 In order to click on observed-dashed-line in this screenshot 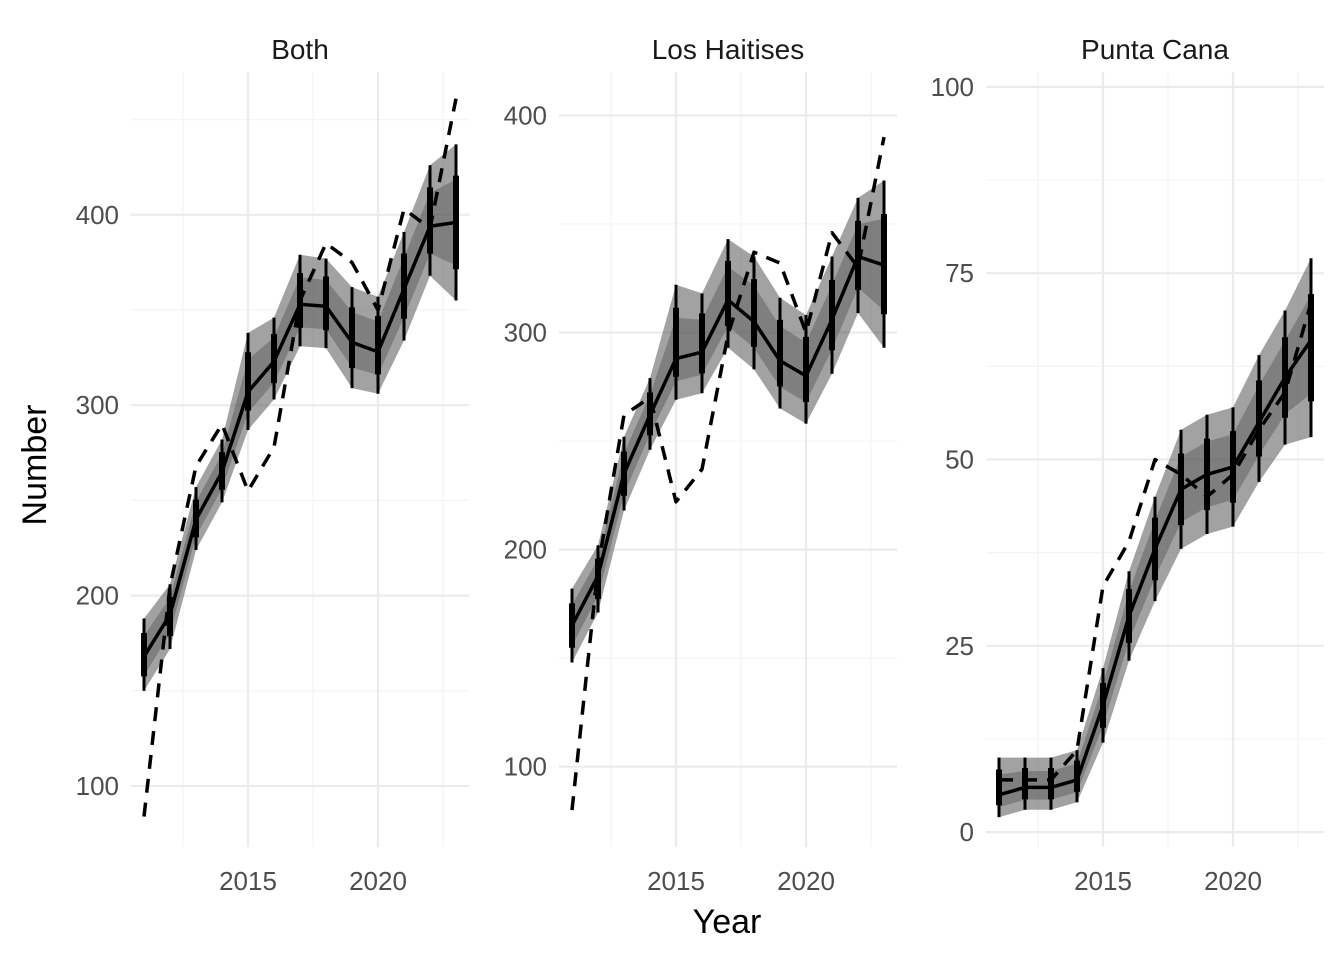, I will do `click(1156, 542)`.